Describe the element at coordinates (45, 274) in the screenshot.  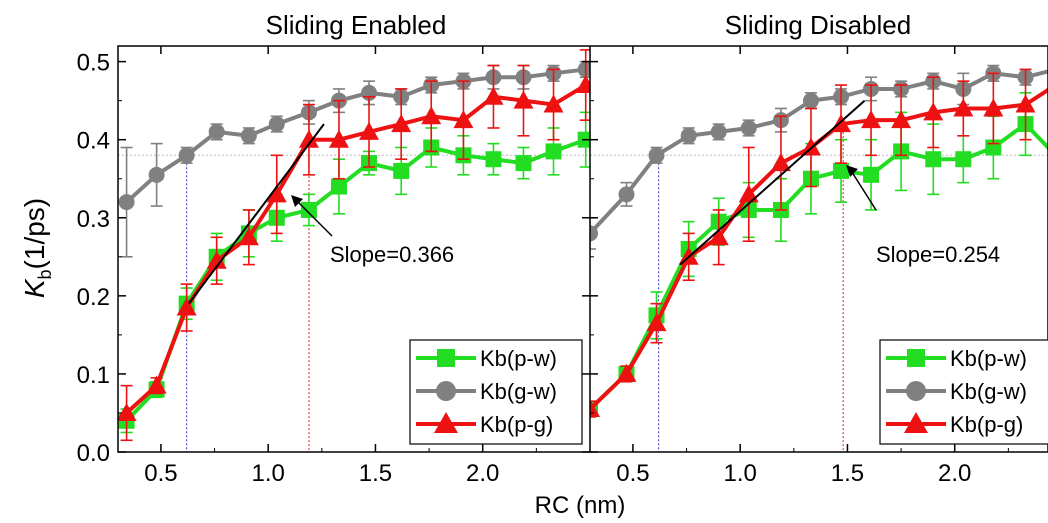
I see `y-axis-label-sub: b` at that location.